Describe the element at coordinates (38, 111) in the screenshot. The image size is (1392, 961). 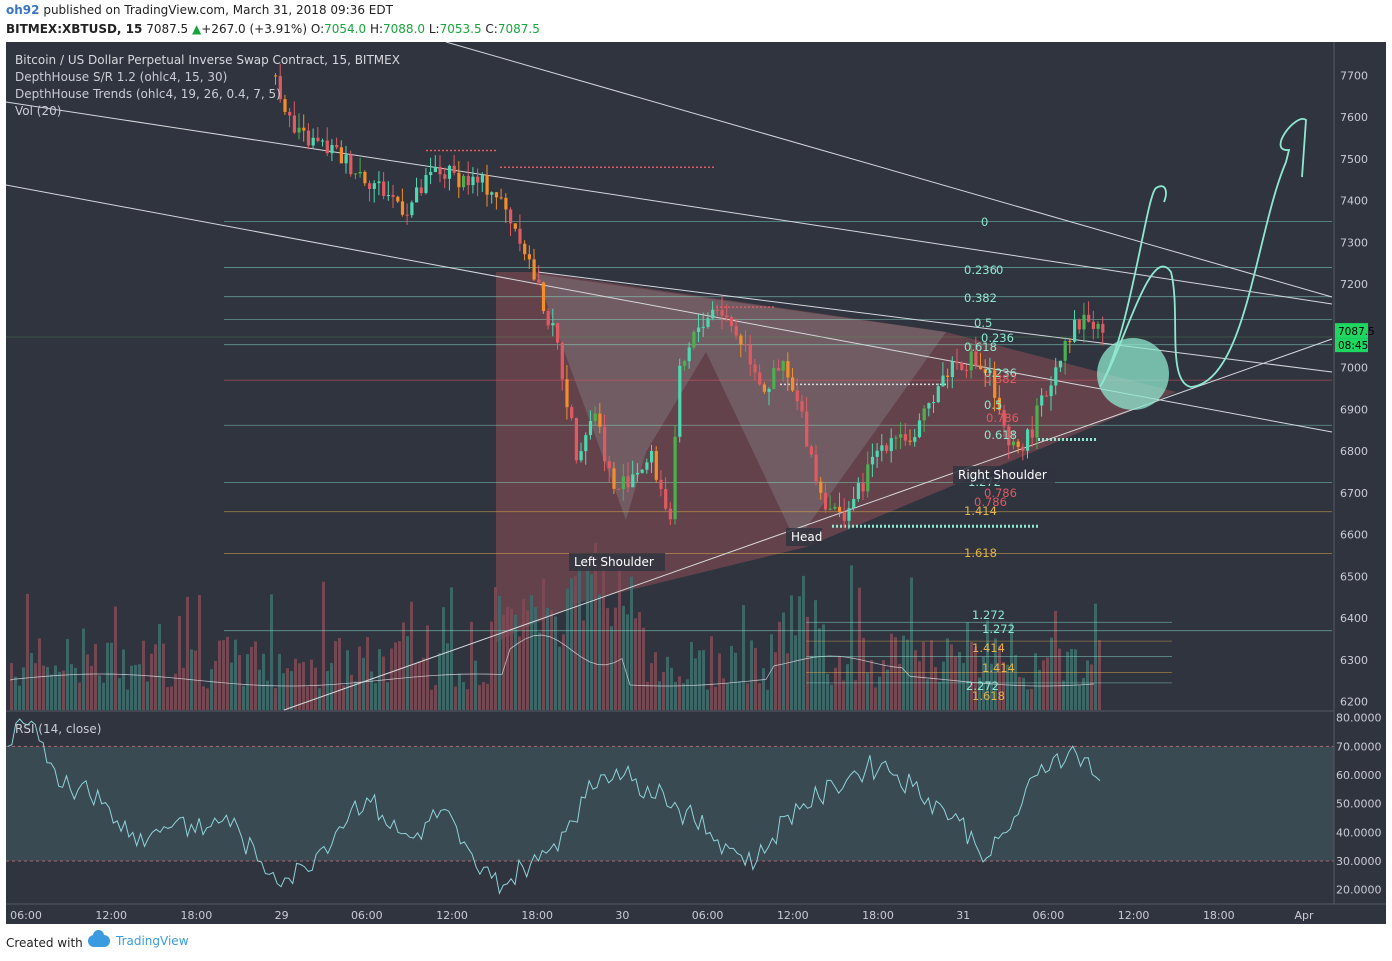
I see `legend-volume-indicator: Vol (20)` at that location.